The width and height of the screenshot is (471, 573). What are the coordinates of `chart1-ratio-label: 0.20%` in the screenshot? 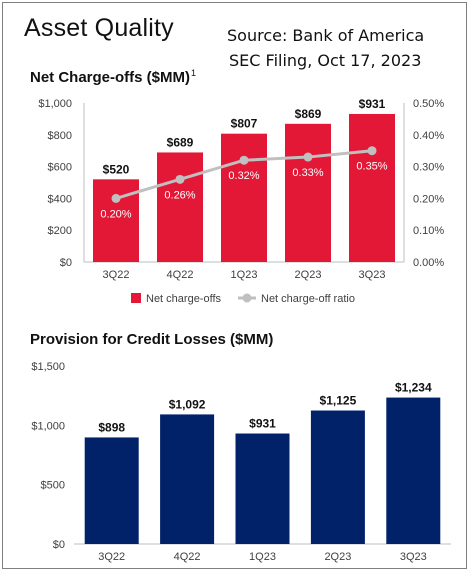 It's located at (115, 214).